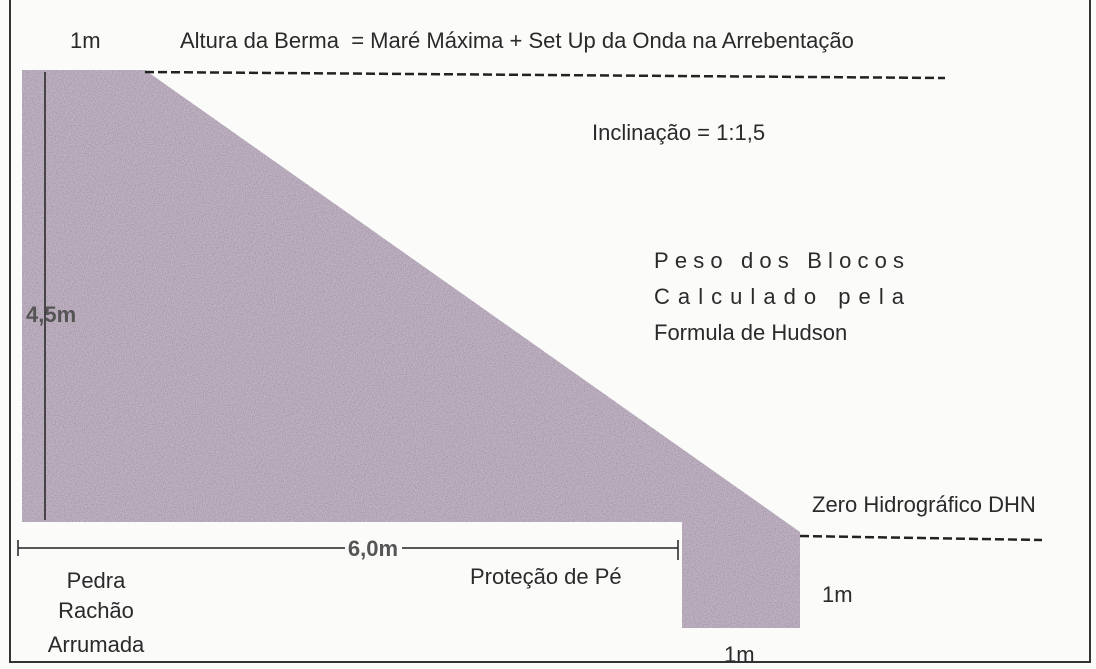 The width and height of the screenshot is (1096, 669). Describe the element at coordinates (545, 75) in the screenshot. I see `berm-line` at that location.